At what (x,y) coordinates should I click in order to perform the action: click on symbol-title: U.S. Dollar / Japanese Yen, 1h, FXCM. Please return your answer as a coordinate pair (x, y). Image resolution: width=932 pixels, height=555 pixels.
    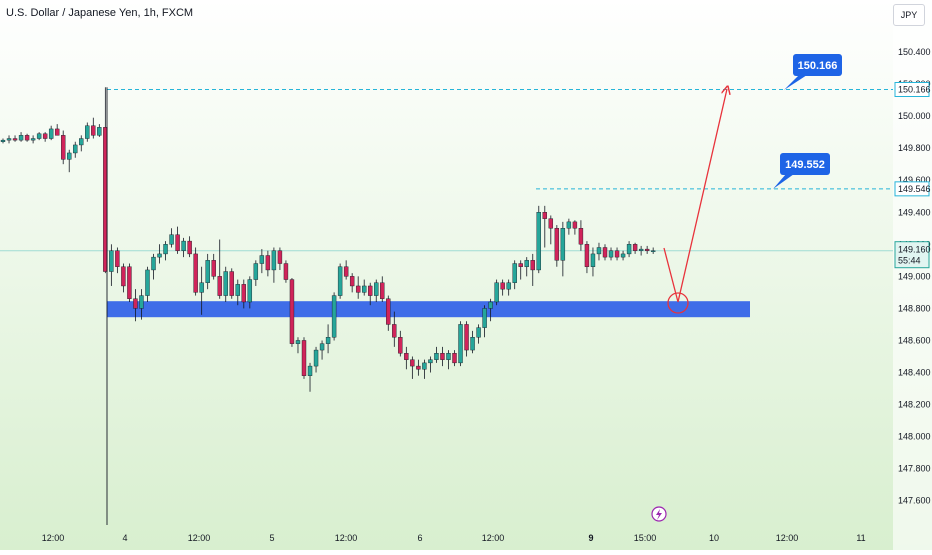
    Looking at the image, I should click on (100, 13).